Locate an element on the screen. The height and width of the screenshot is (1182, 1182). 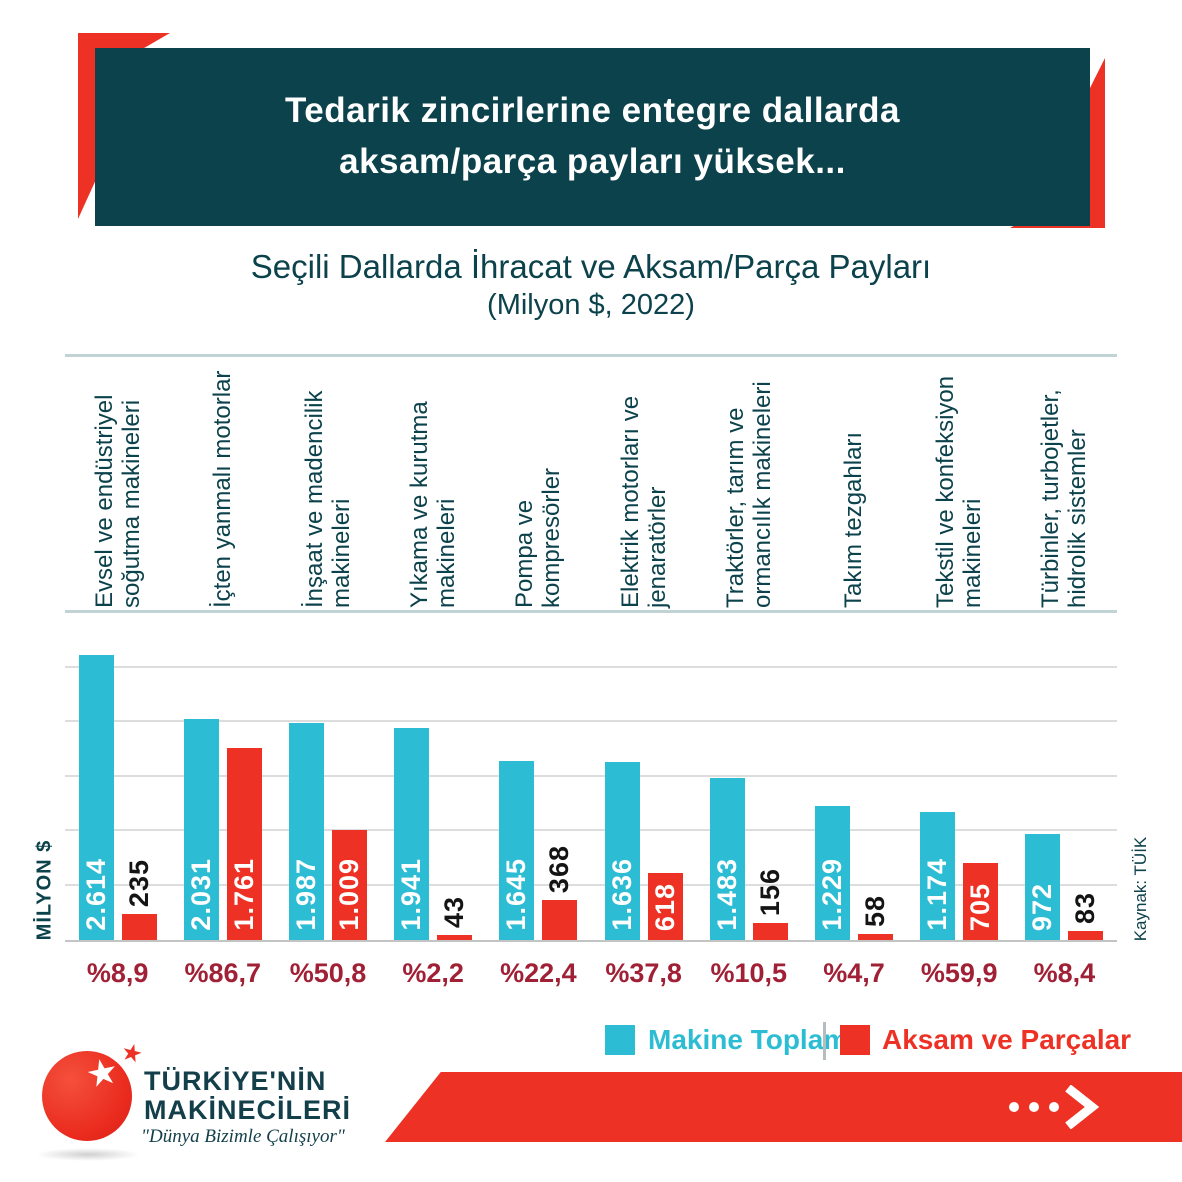
bar-makine-toplami: 2.614 is located at coordinates (96, 797).